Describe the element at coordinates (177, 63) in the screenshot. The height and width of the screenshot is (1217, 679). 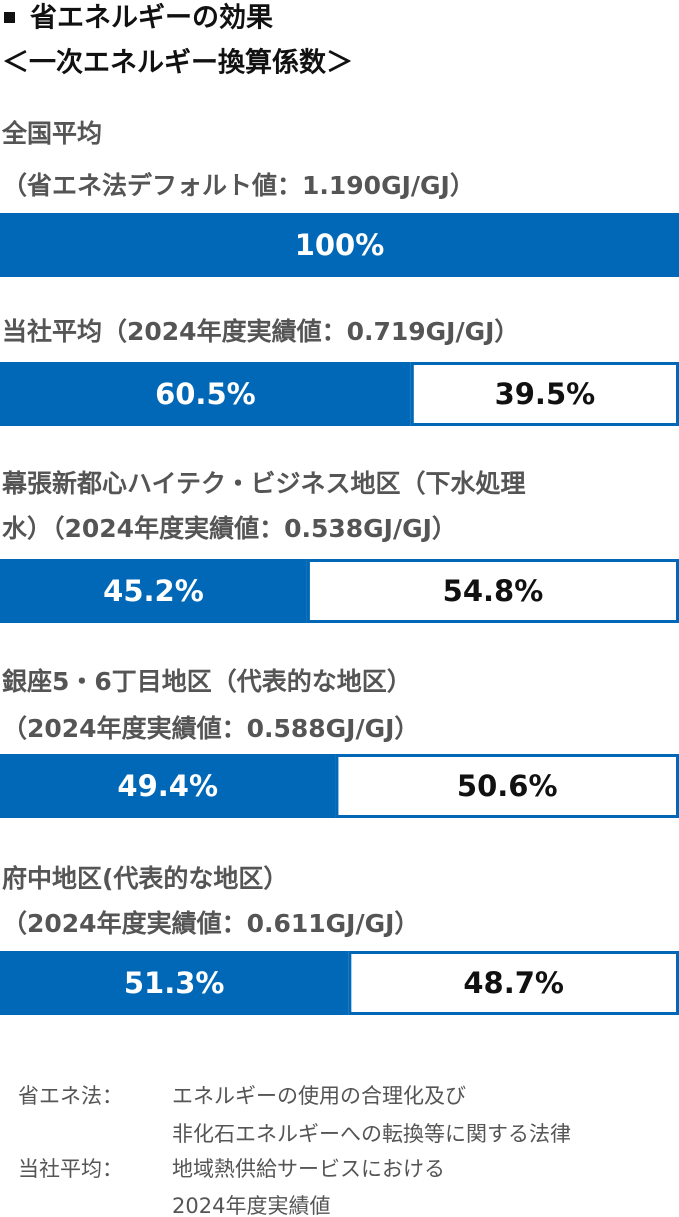
I see `chart-subtitle: ＜一次エネルギー換算係数＞` at that location.